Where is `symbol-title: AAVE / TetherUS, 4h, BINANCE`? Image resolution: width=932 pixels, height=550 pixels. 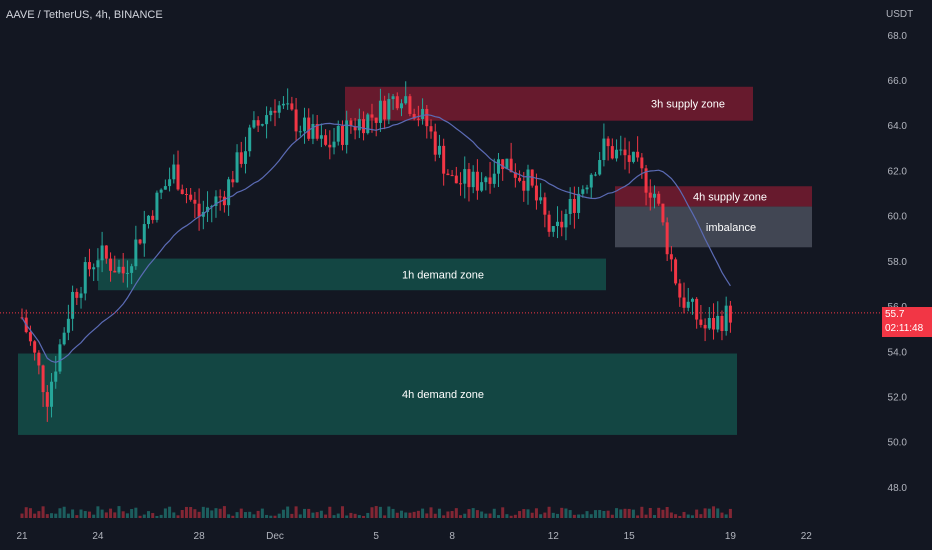 symbol-title: AAVE / TetherUS, 4h, BINANCE is located at coordinates (84, 15).